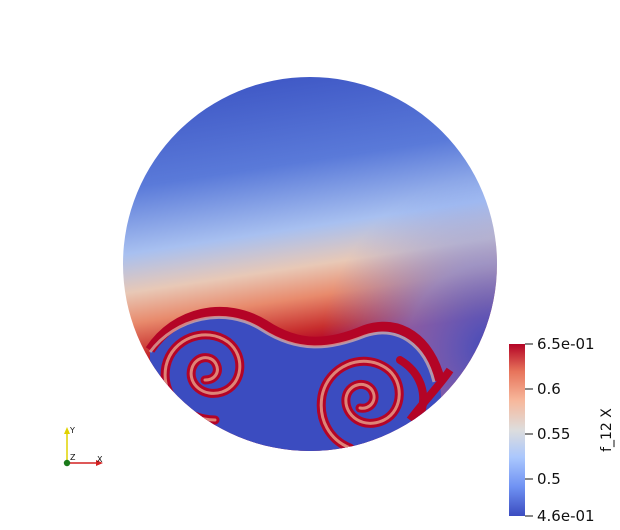 The width and height of the screenshot is (620, 530). I want to click on colorbar-tick-label: 0.5, so click(549, 479).